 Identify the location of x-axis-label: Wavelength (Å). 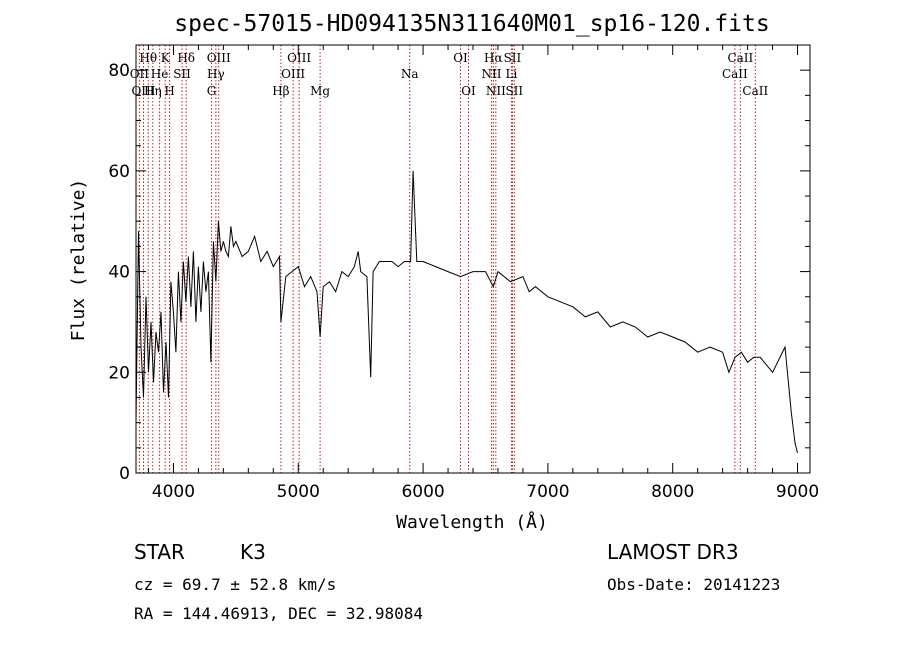
(472, 522).